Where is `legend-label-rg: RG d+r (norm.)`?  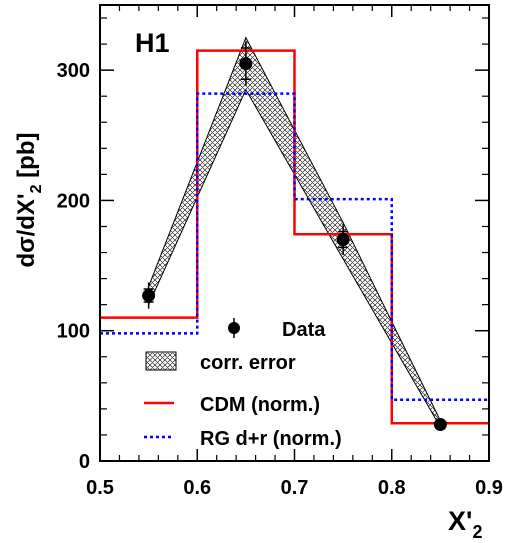 legend-label-rg: RG d+r (norm.) is located at coordinates (271, 439).